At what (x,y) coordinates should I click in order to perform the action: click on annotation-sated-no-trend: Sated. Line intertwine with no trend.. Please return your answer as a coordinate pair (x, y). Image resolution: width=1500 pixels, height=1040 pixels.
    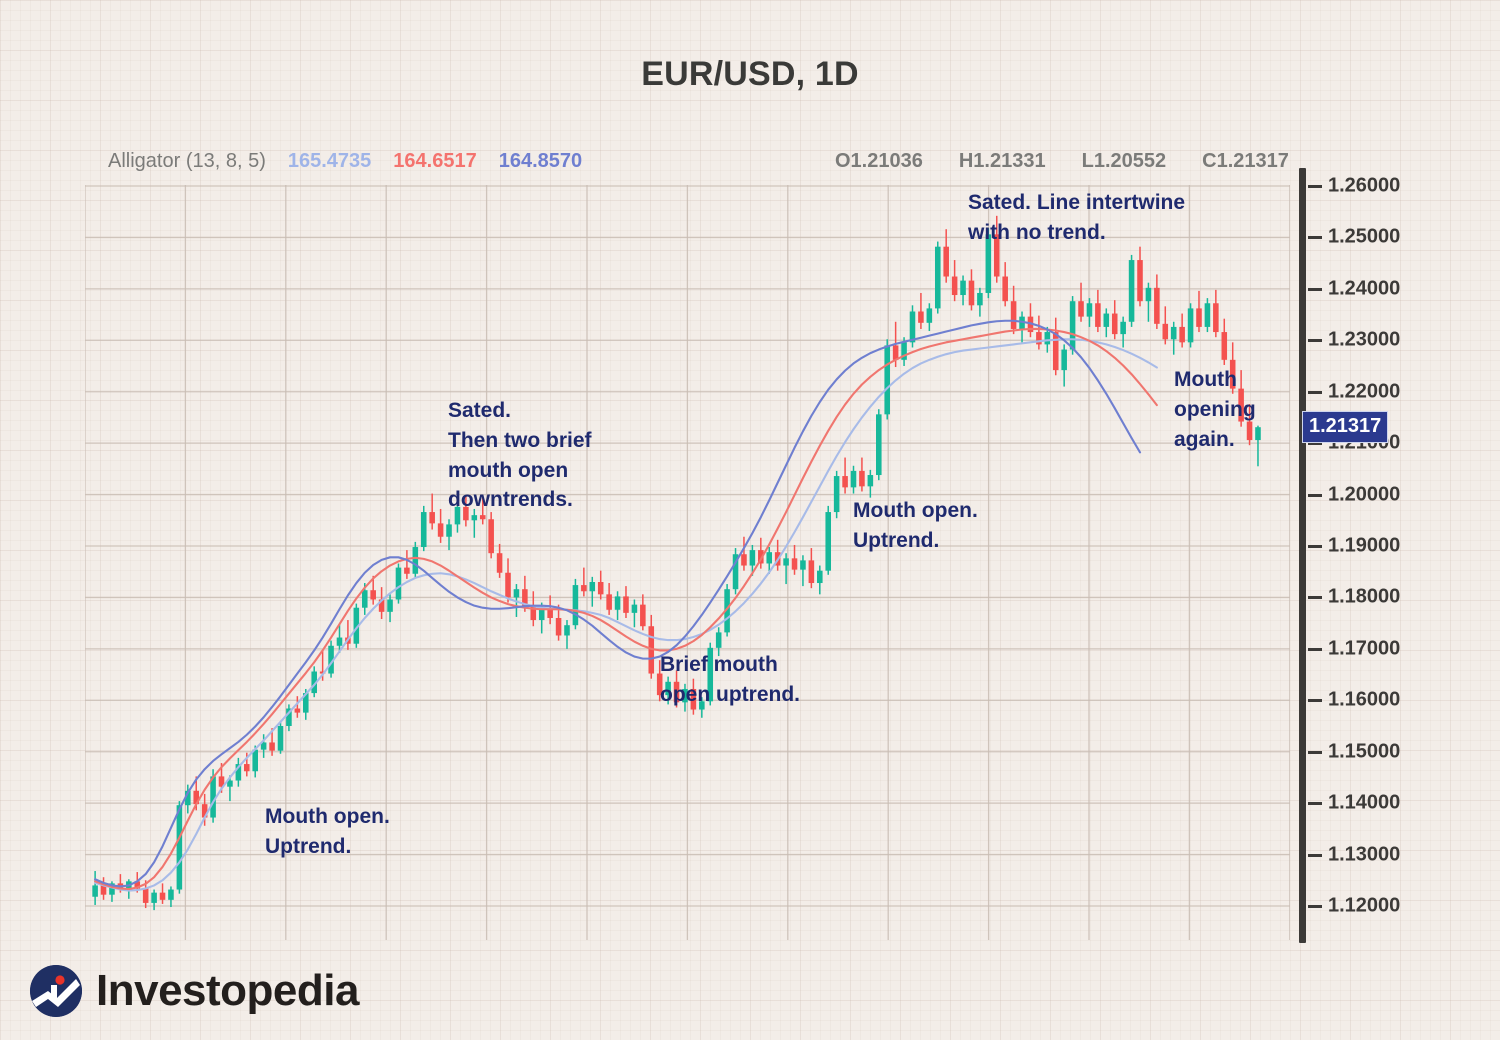
    Looking at the image, I should click on (1077, 217).